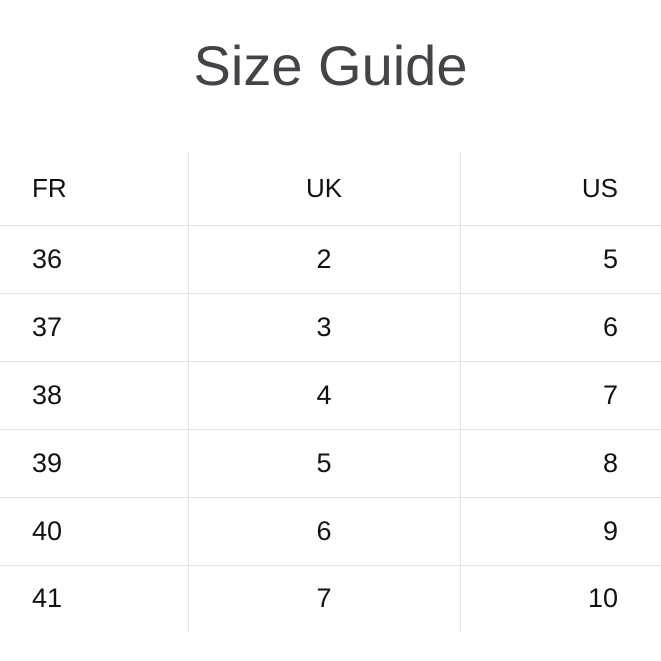  What do you see at coordinates (560, 598) in the screenshot?
I see `cell-us: 10` at bounding box center [560, 598].